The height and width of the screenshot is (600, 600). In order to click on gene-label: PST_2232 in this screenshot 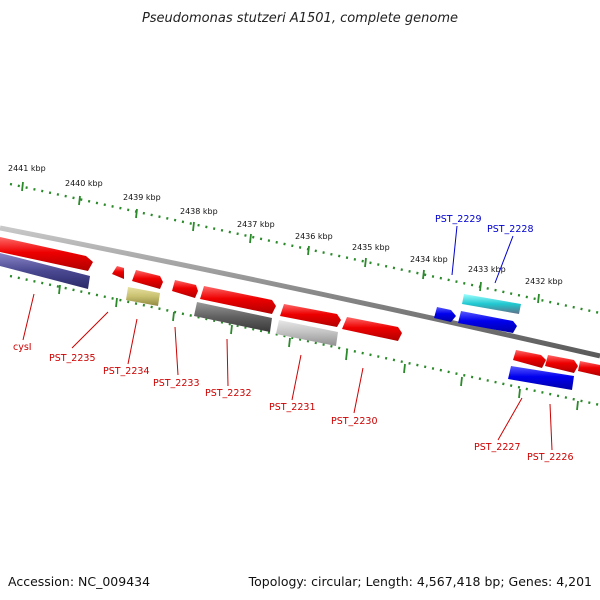, I will do `click(228, 393)`.